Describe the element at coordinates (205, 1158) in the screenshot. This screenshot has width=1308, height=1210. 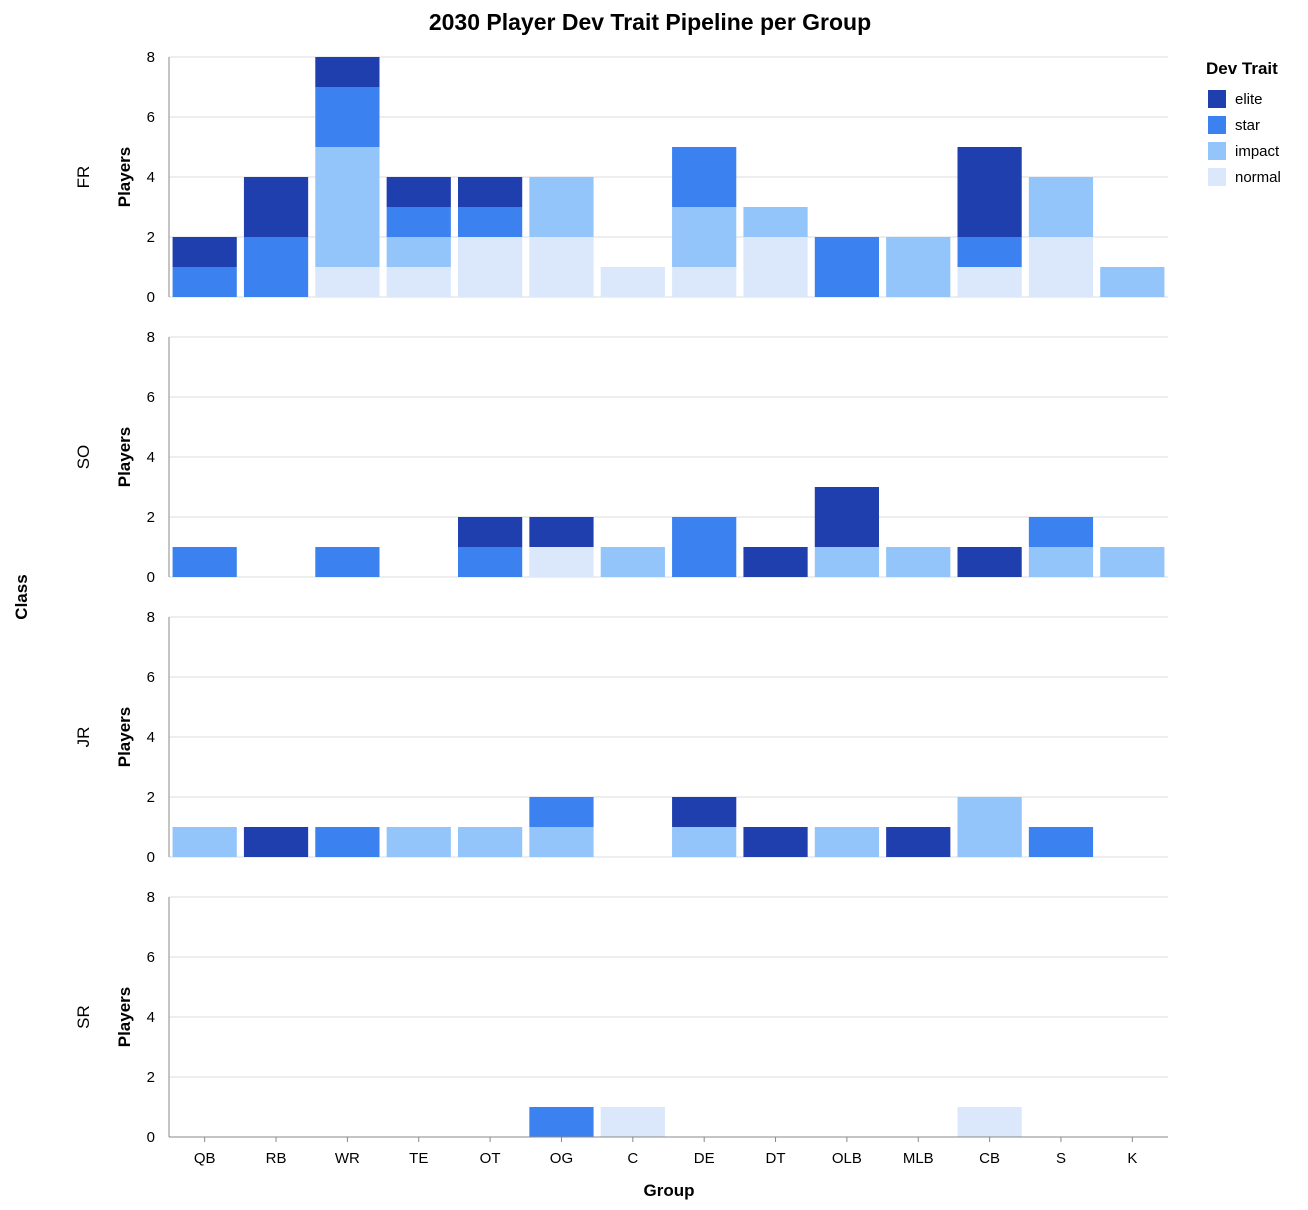
I see `x-tick-label: QB` at that location.